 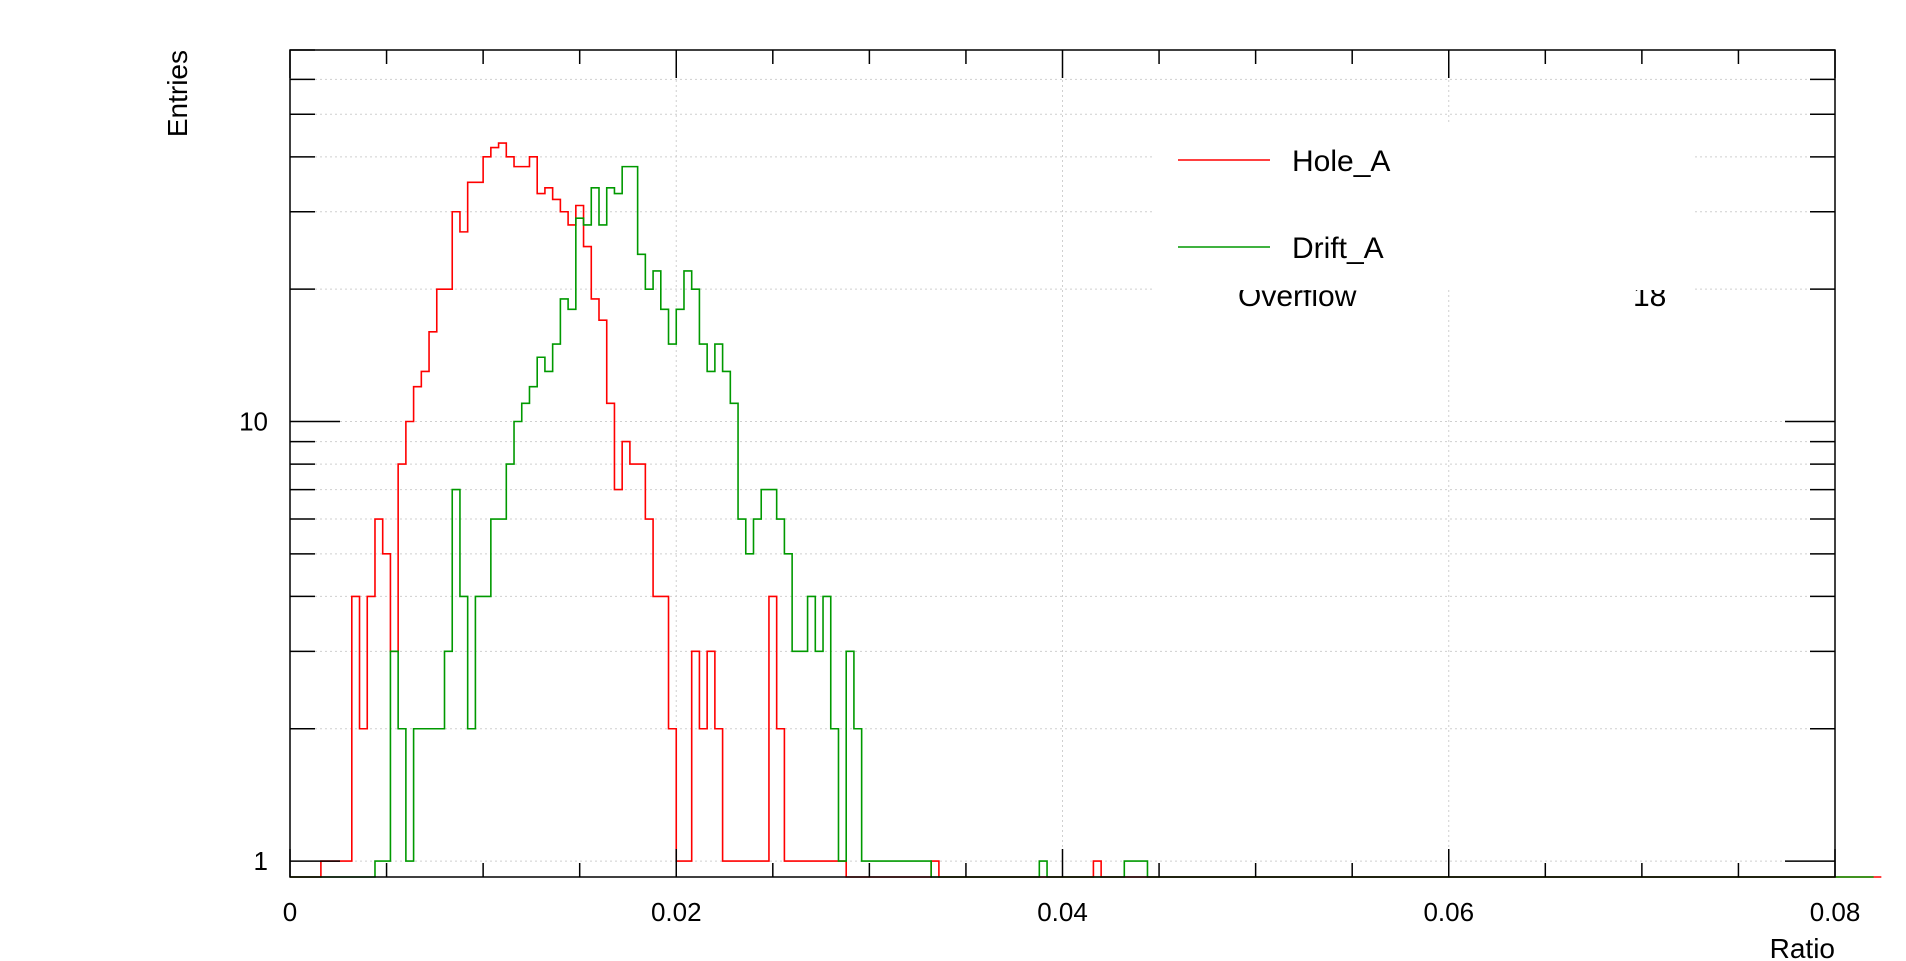 I want to click on x-tick-label: 0.08, so click(x=1835, y=912).